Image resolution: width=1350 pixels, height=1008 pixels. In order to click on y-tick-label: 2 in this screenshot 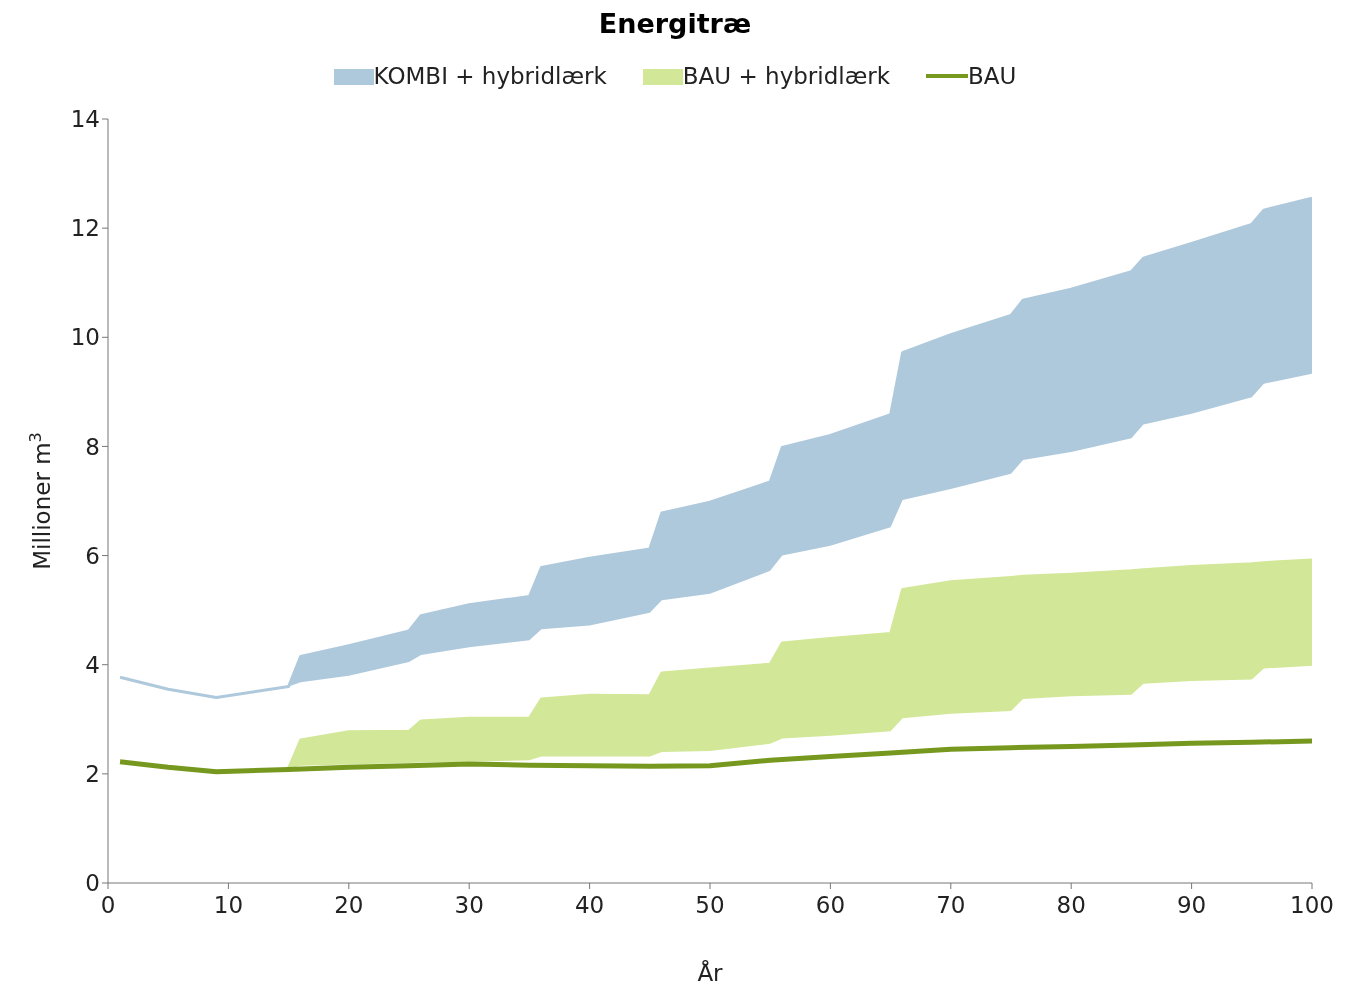, I will do `click(92, 774)`.